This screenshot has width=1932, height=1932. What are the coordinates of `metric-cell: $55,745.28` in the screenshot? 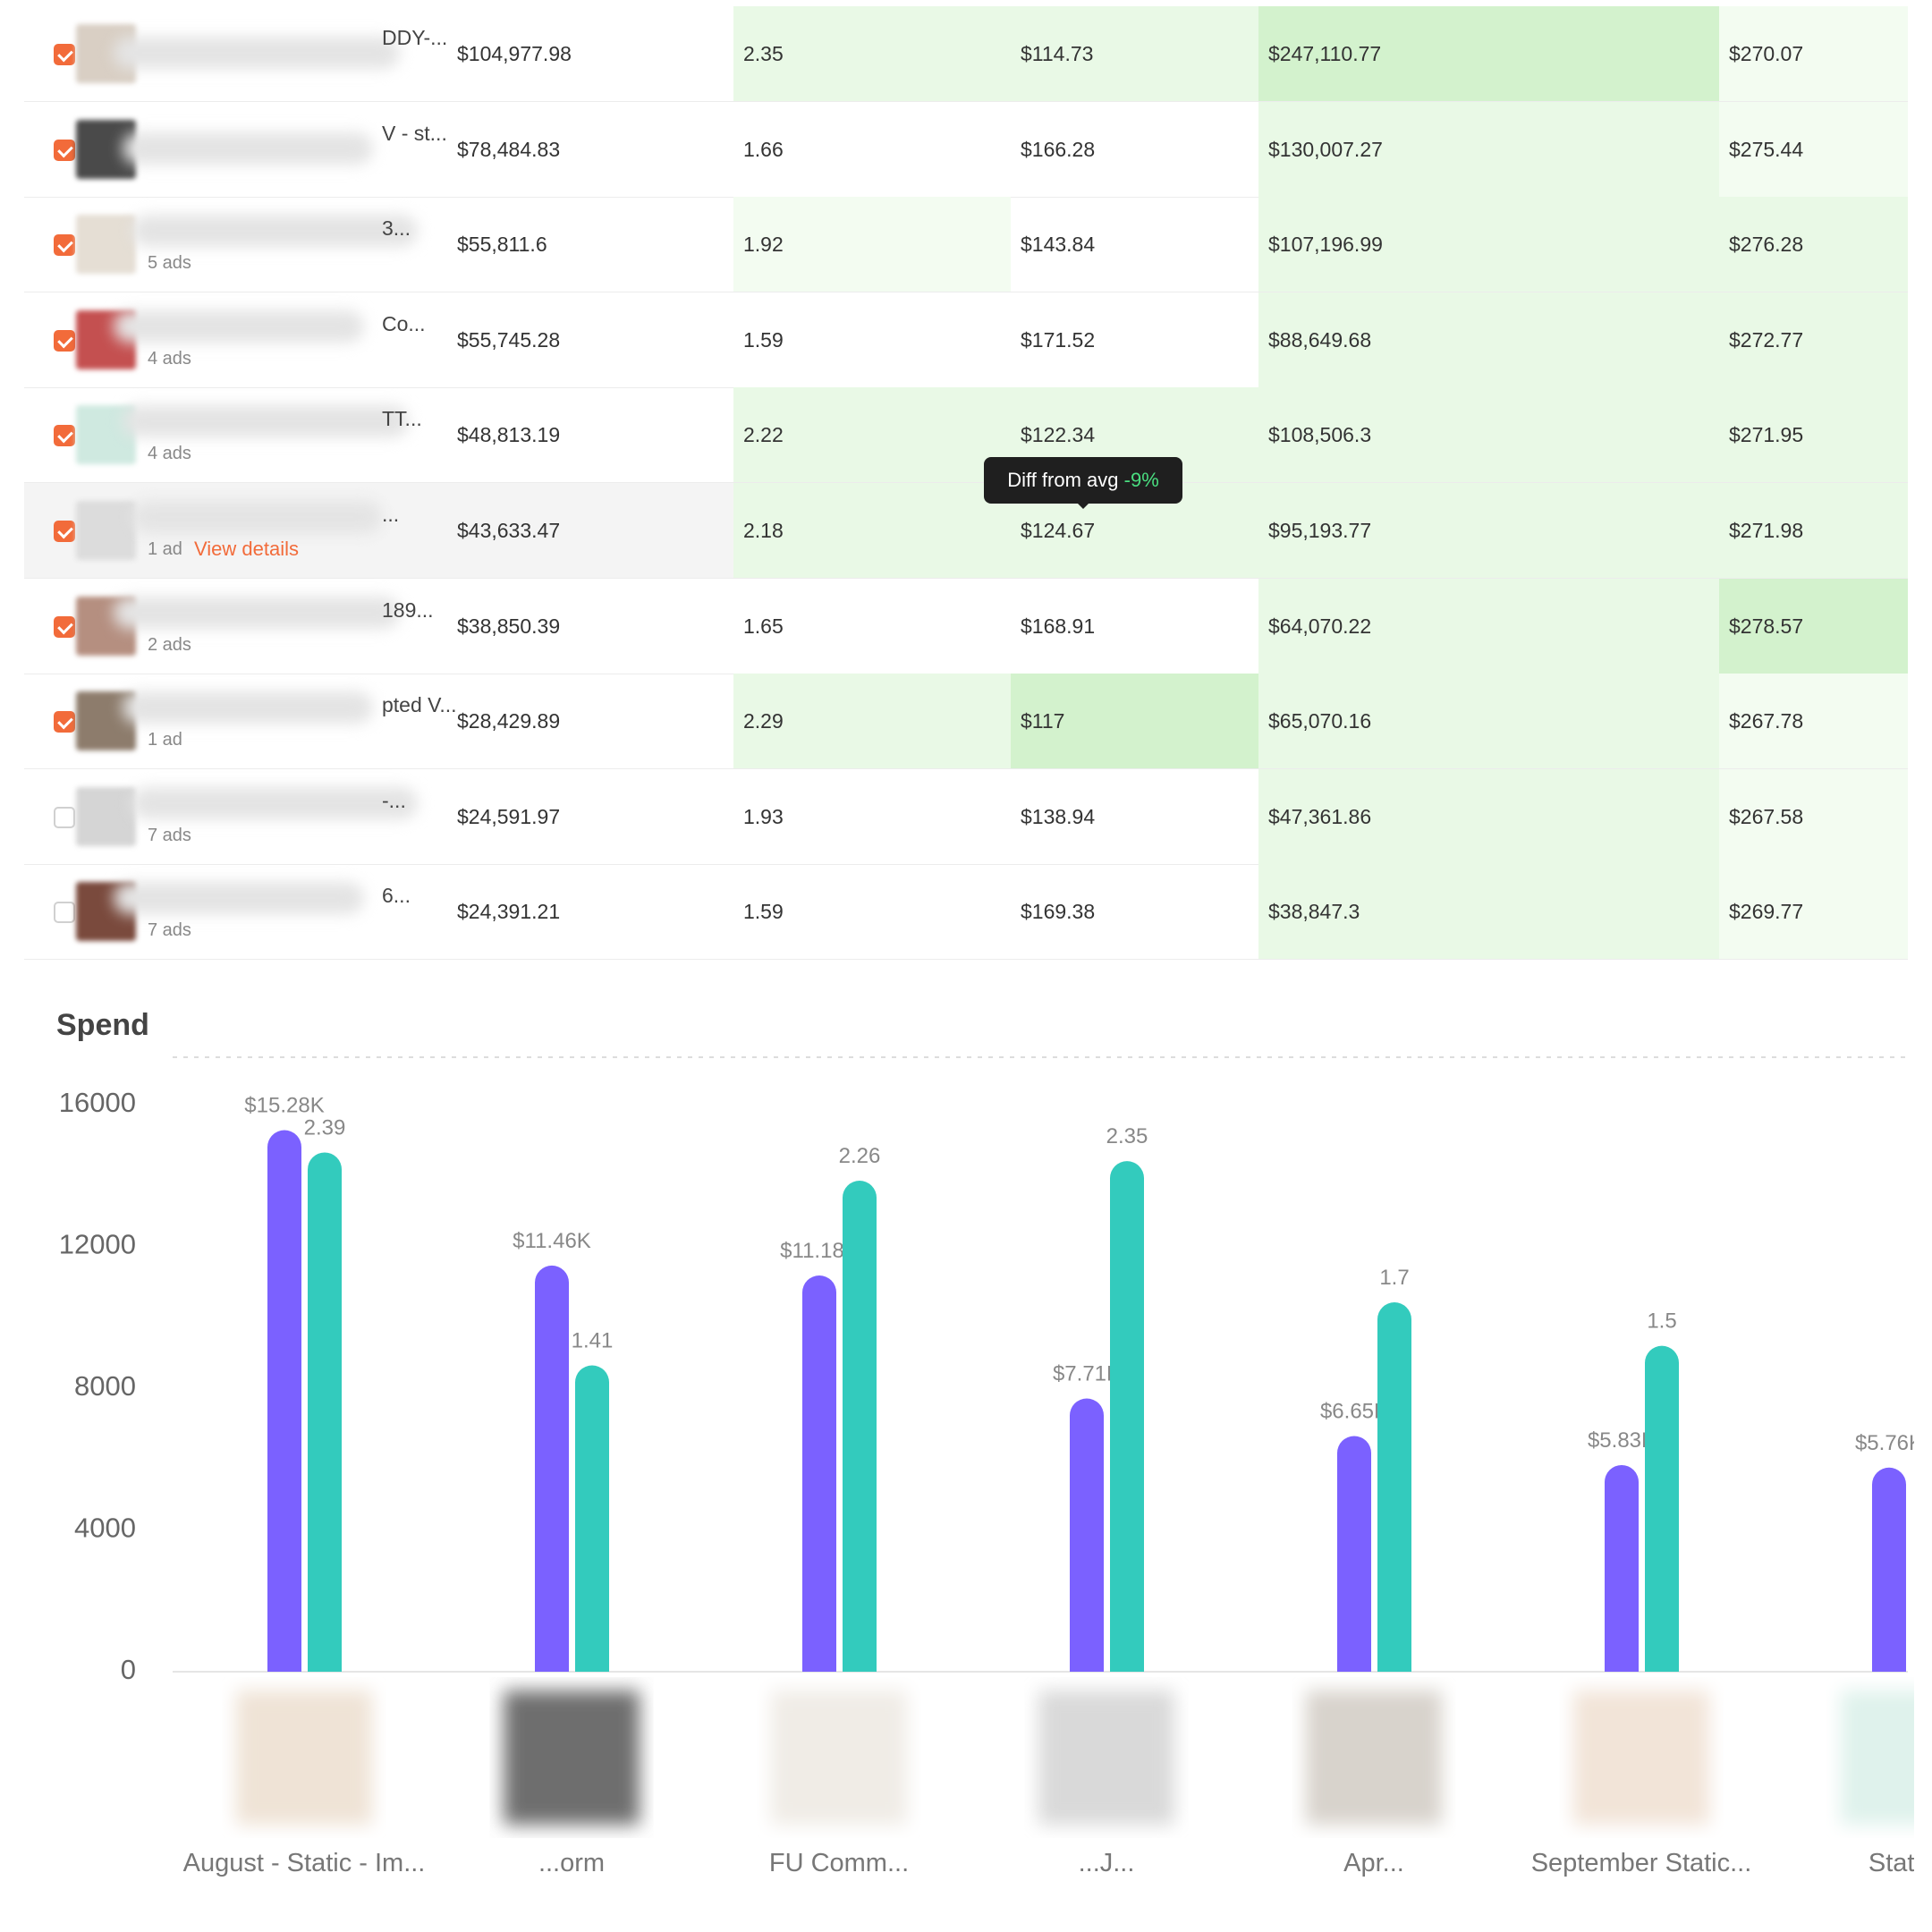 It's located at (509, 339).